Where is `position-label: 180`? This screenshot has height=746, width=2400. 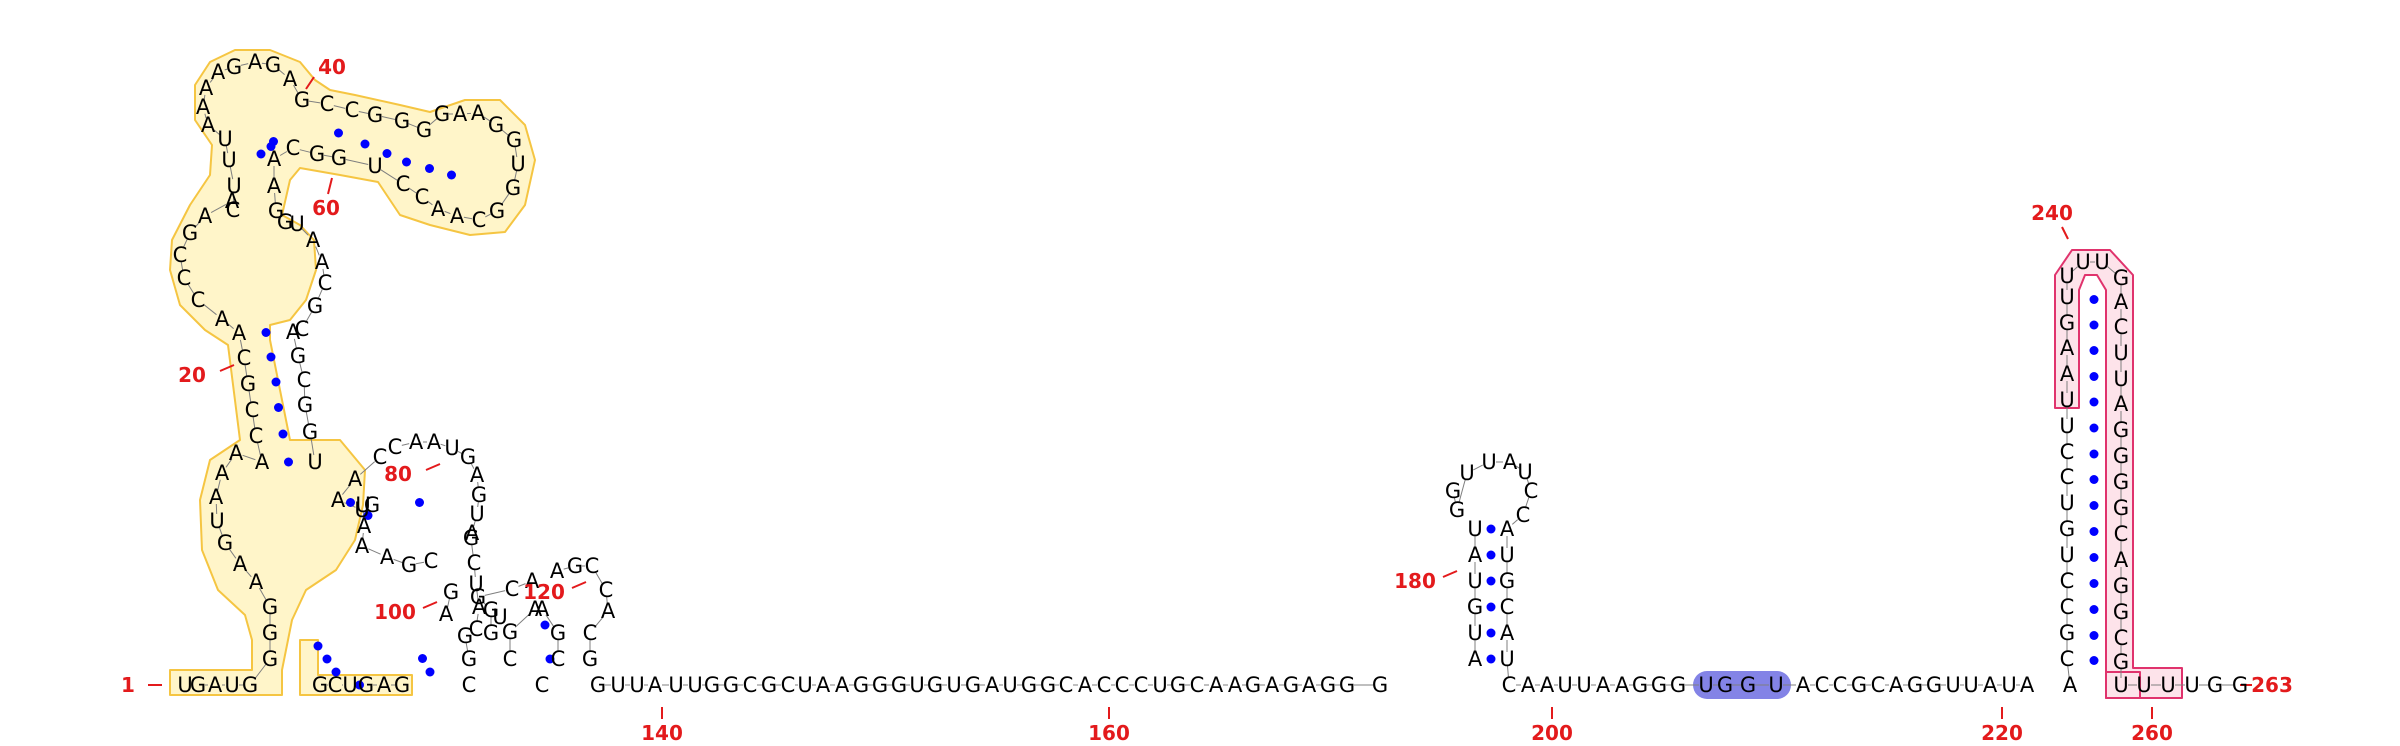
position-label: 180 is located at coordinates (1415, 581).